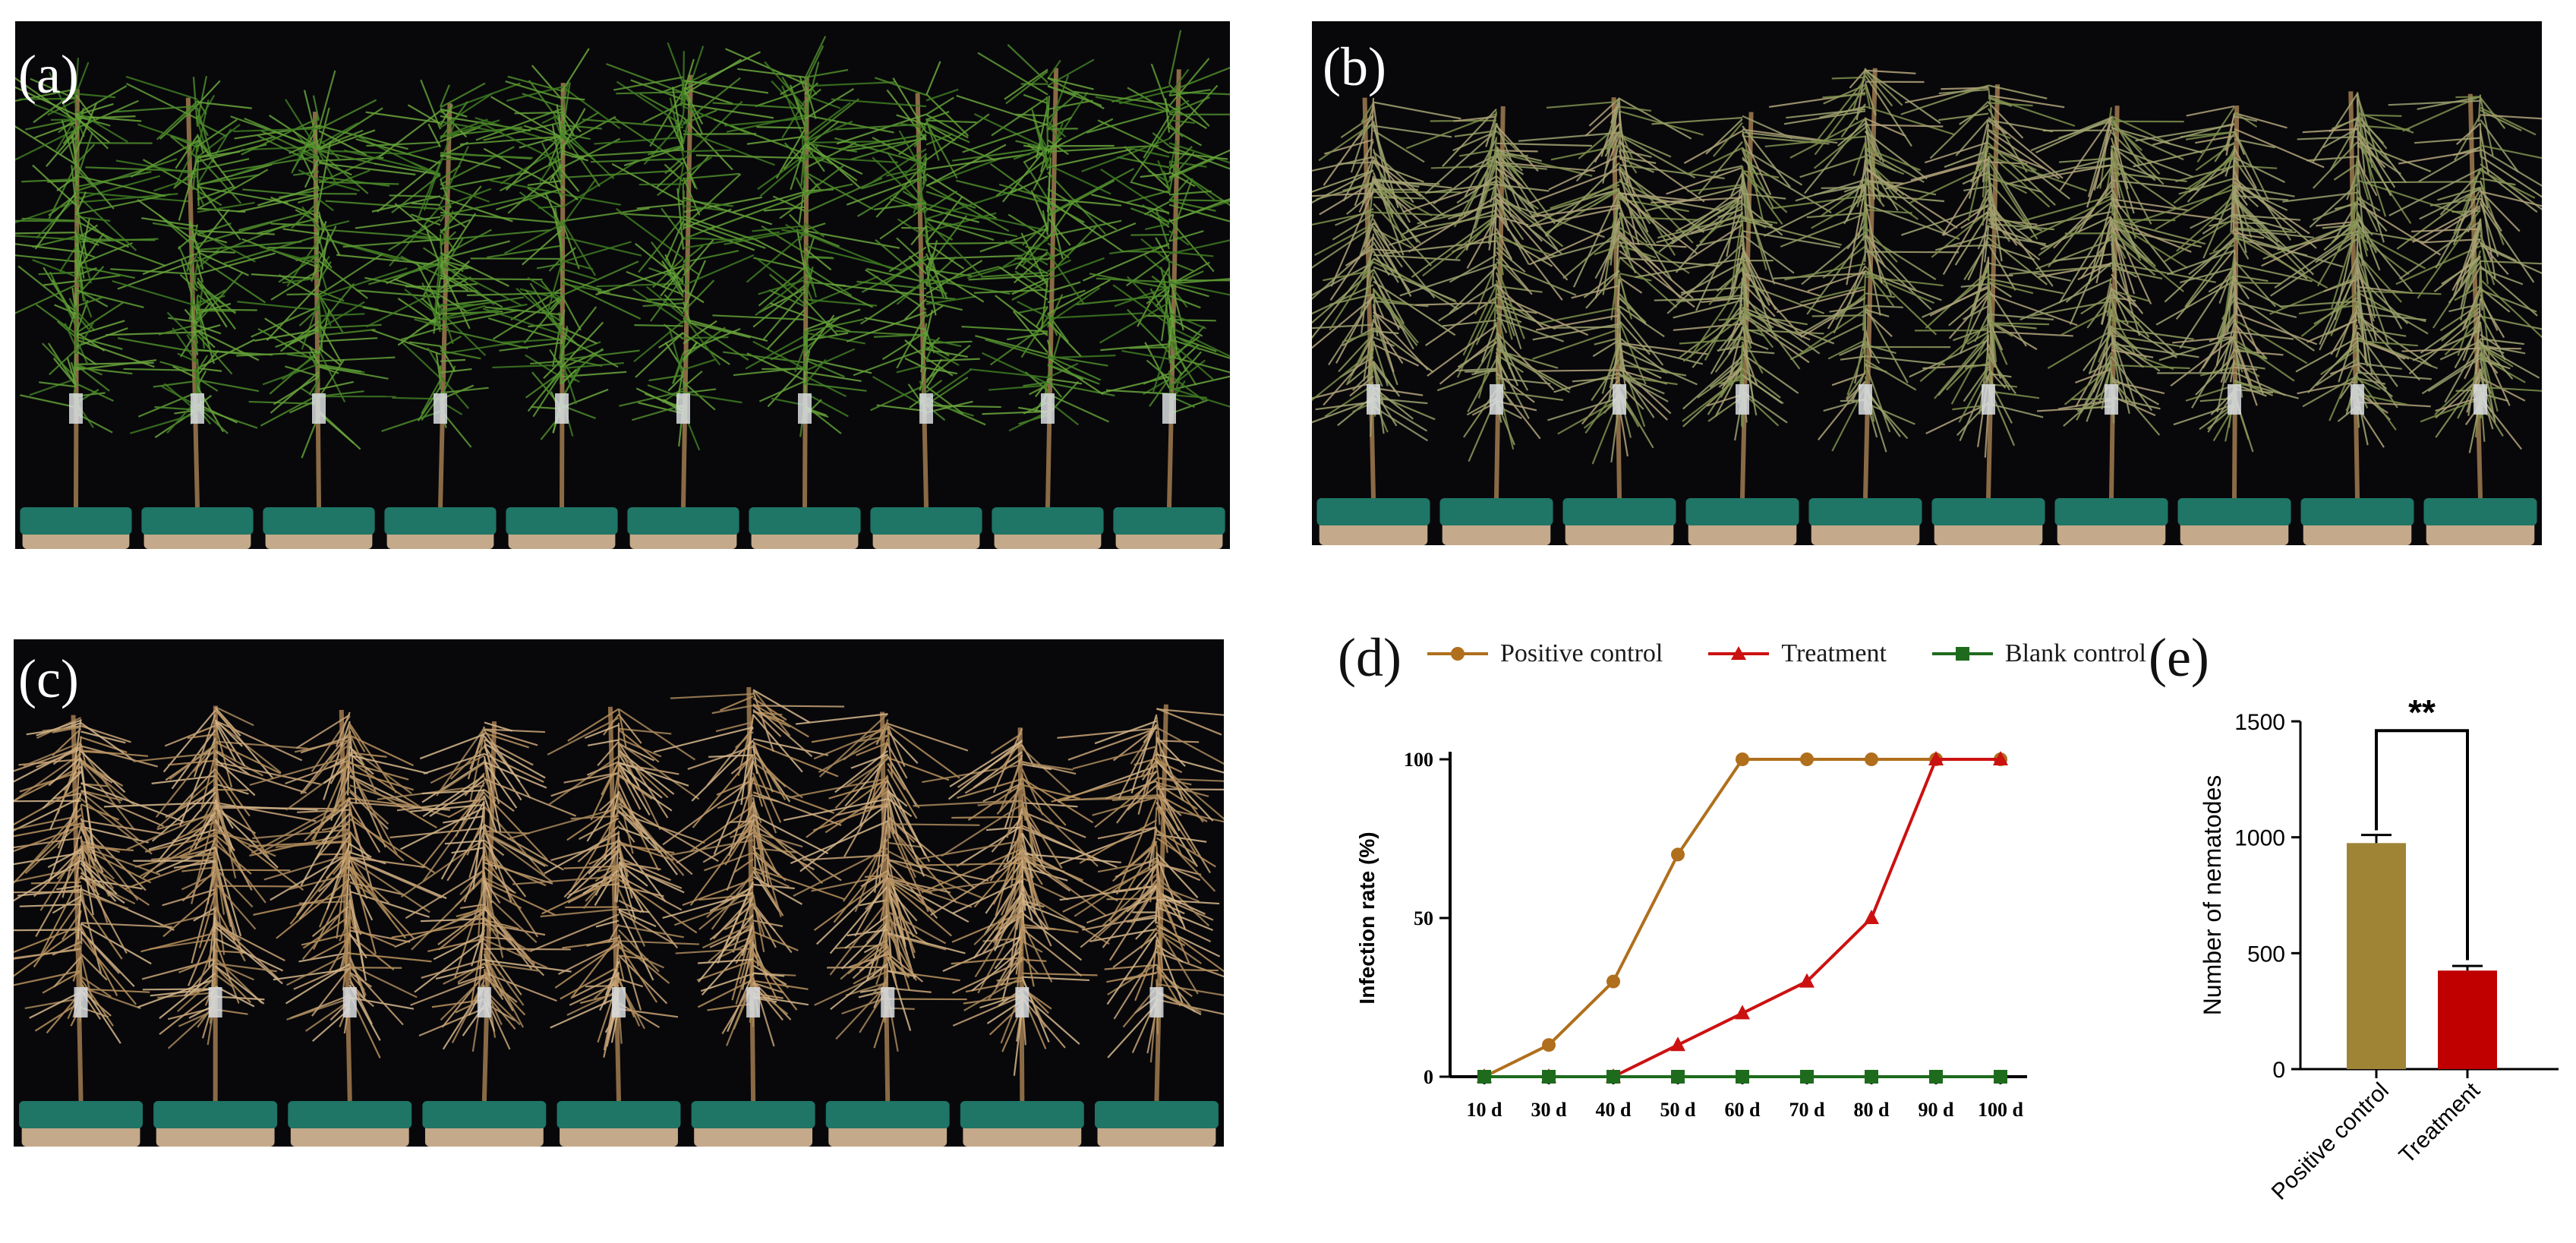 The image size is (2576, 1243). What do you see at coordinates (1743, 1110) in the screenshot?
I see `x-tick-label: 60 d` at bounding box center [1743, 1110].